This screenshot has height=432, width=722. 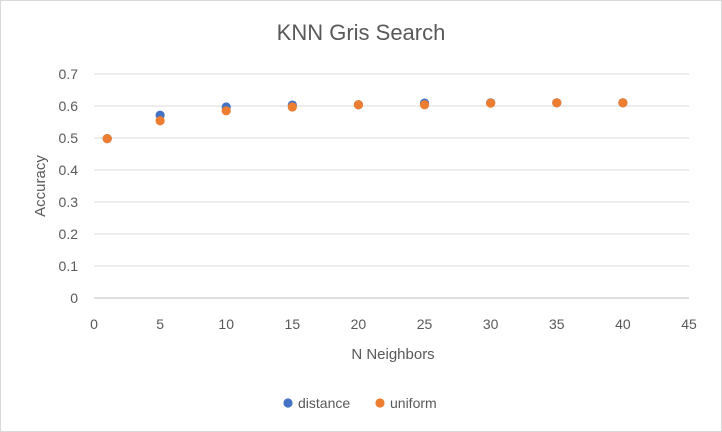 I want to click on series-distance, so click(x=365, y=121).